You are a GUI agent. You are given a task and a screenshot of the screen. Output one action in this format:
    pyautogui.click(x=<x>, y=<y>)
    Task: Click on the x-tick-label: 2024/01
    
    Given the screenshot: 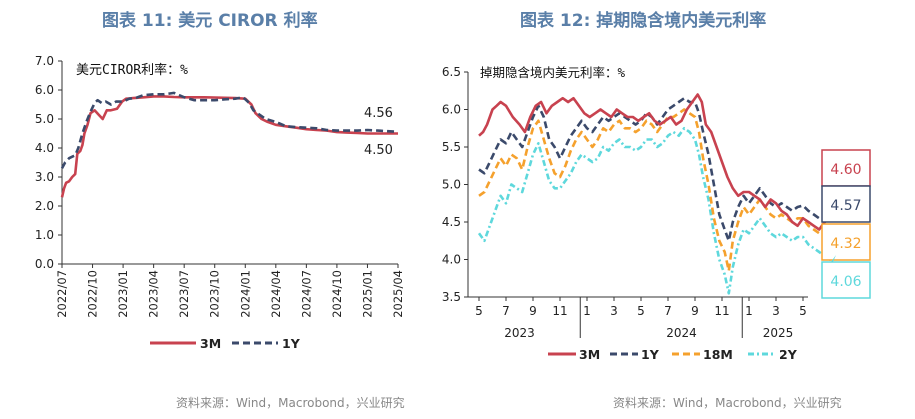 What is the action you would take?
    pyautogui.click(x=245, y=294)
    